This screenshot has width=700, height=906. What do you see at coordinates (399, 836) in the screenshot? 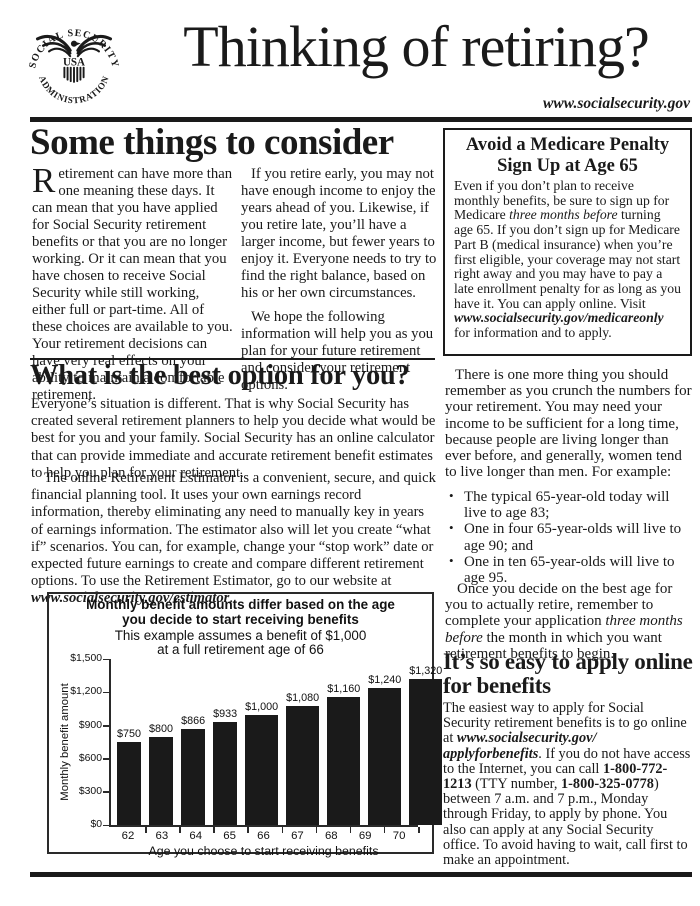
I see `x-tick-label: 70` at bounding box center [399, 836].